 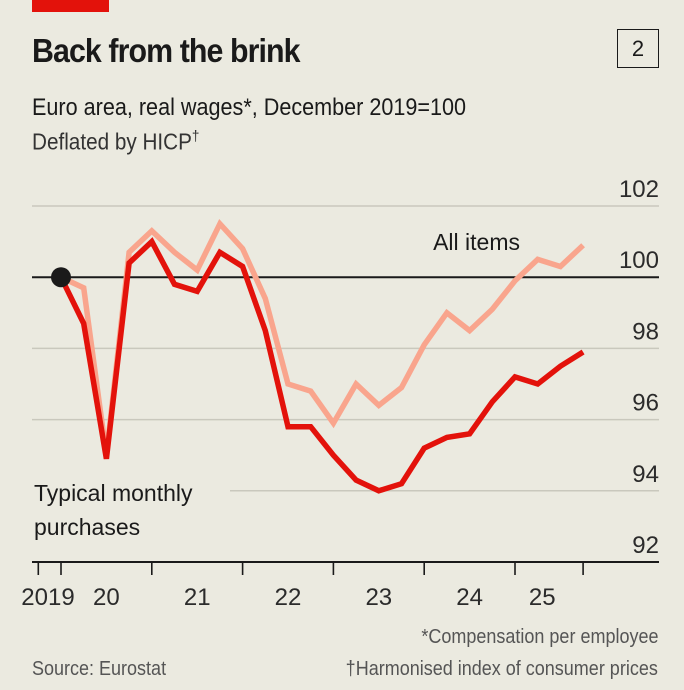 I want to click on chart-number-badge: 2, so click(x=638, y=48).